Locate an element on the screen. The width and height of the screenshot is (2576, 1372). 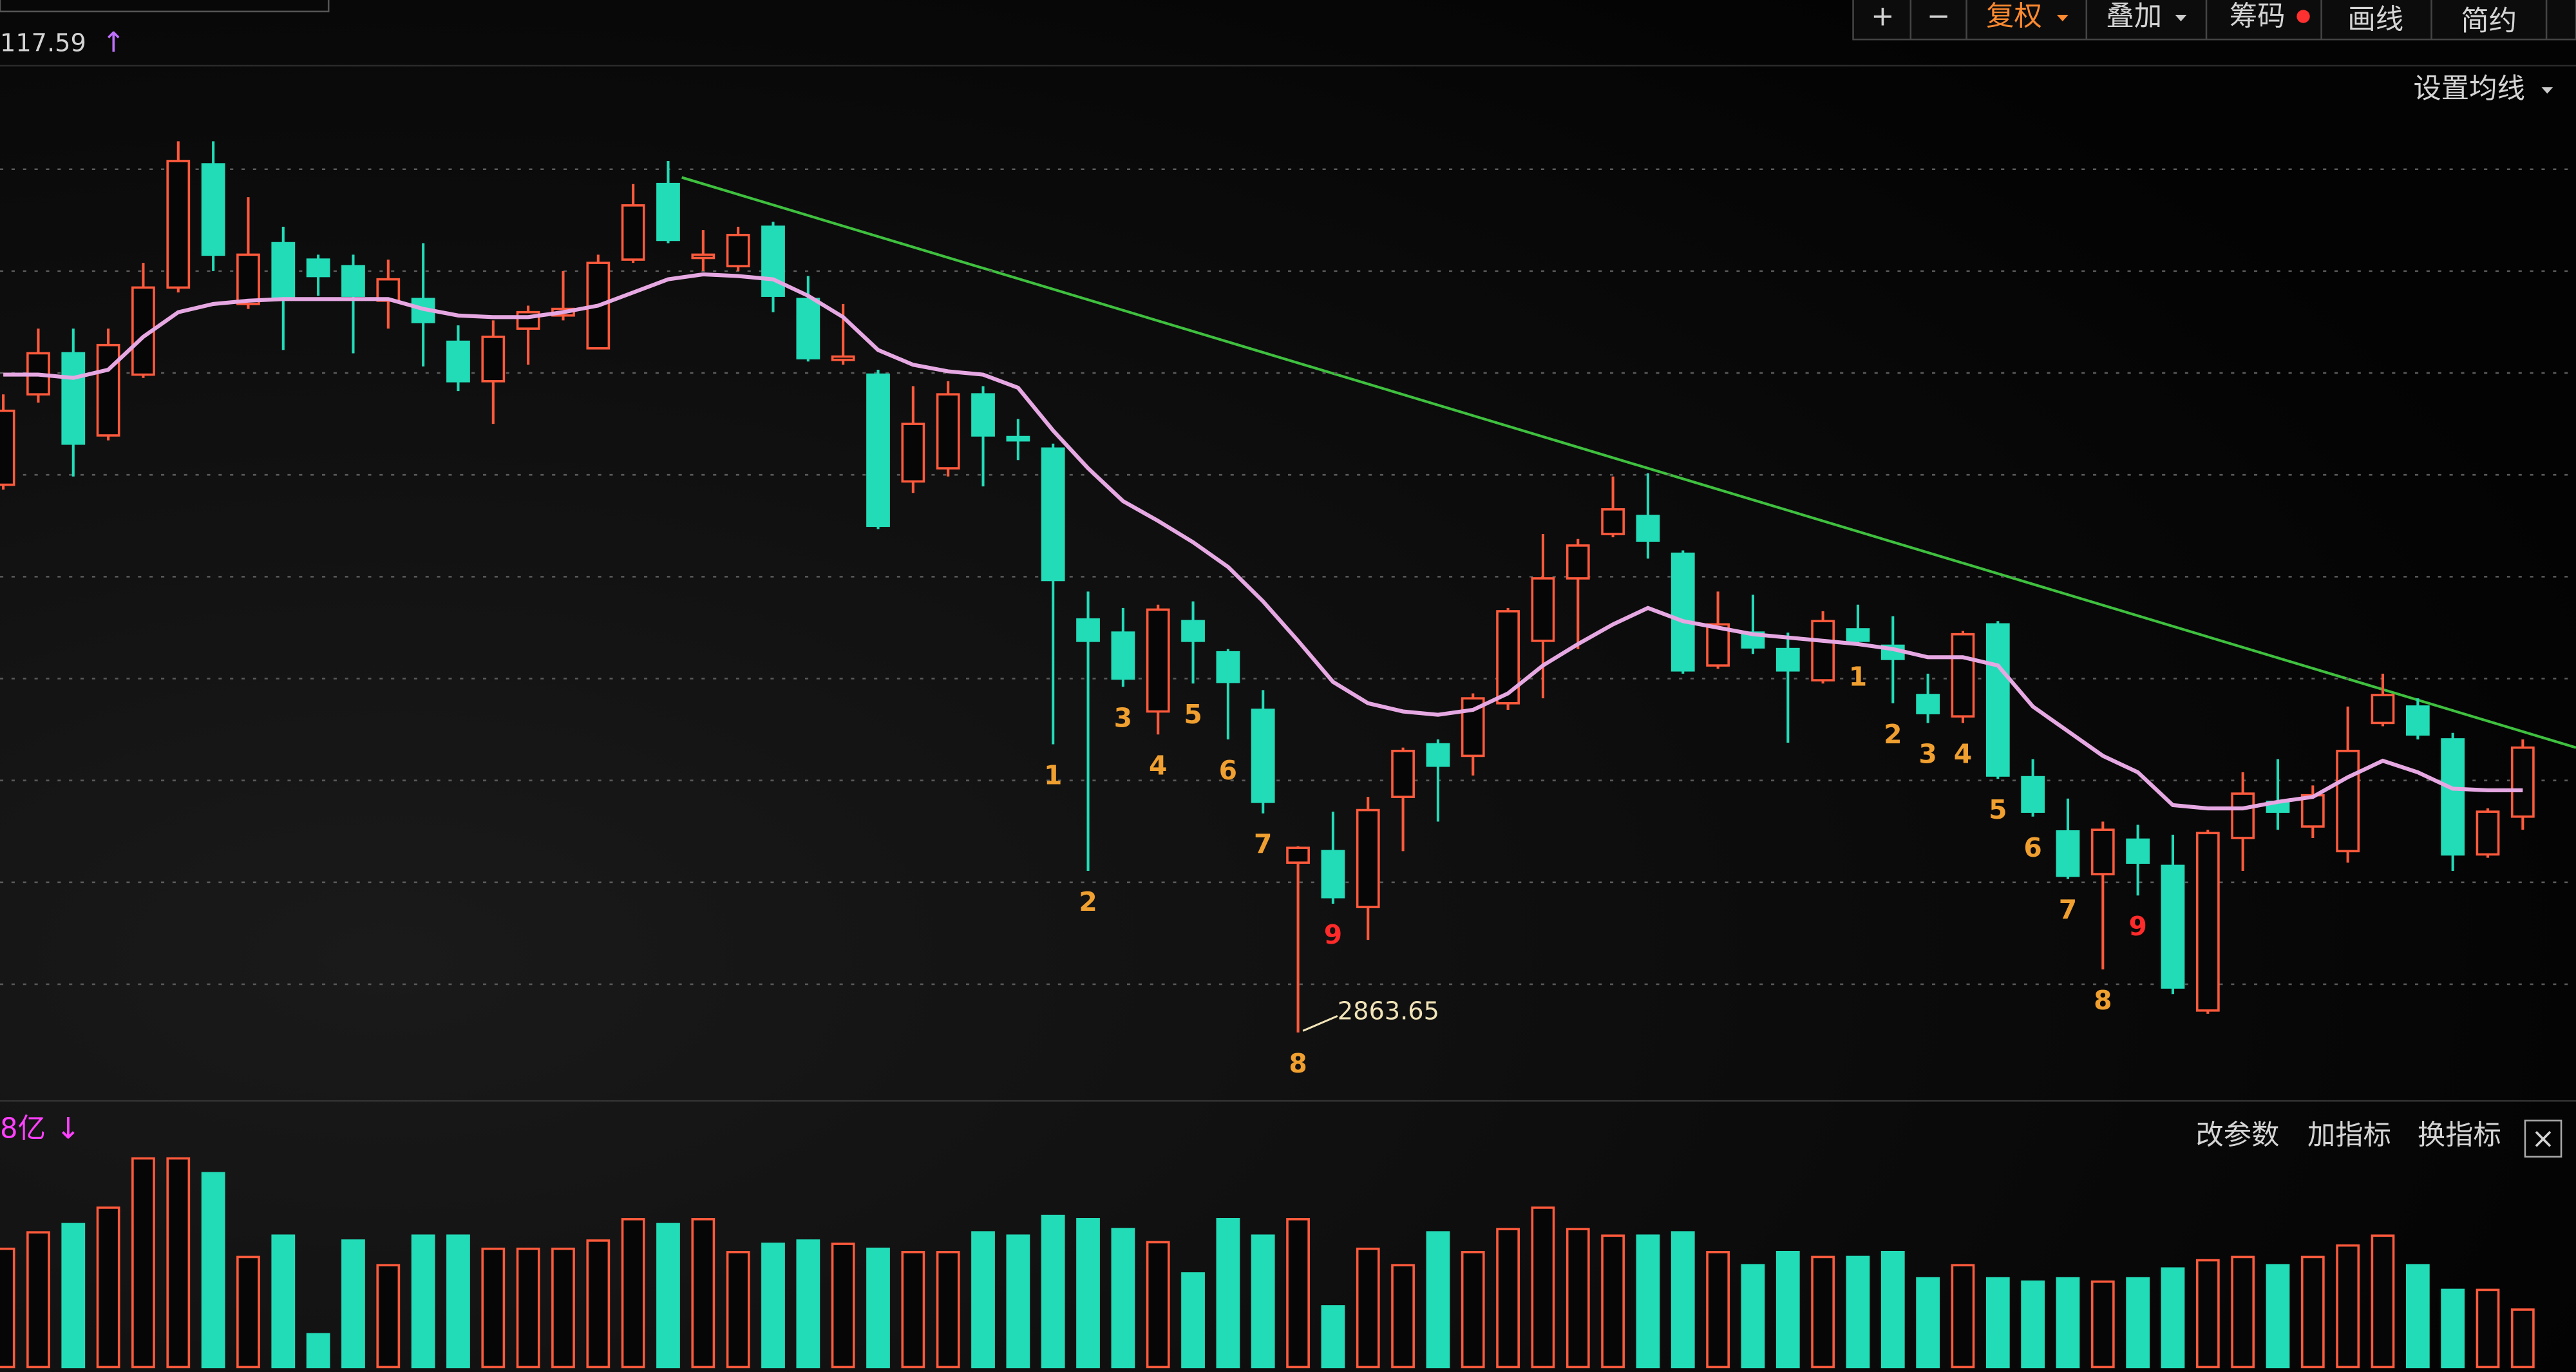
chips-button: 筹码 is located at coordinates (2258, 17).